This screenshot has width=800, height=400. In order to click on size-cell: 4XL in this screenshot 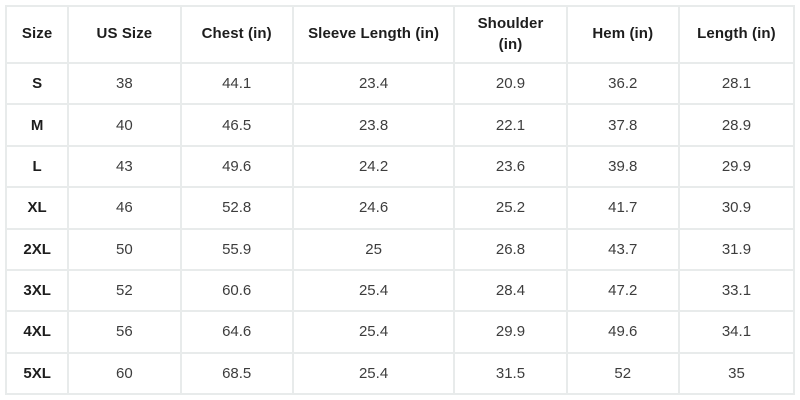, I will do `click(37, 332)`.